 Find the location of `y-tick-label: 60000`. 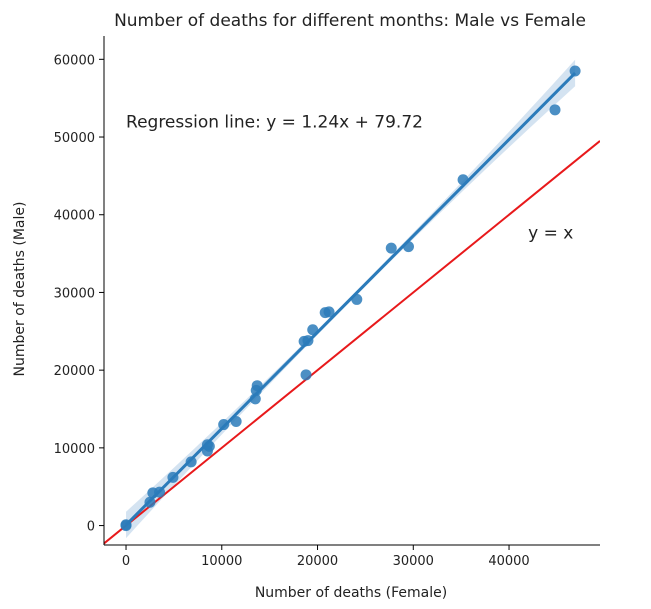

y-tick-label: 60000 is located at coordinates (74, 60).